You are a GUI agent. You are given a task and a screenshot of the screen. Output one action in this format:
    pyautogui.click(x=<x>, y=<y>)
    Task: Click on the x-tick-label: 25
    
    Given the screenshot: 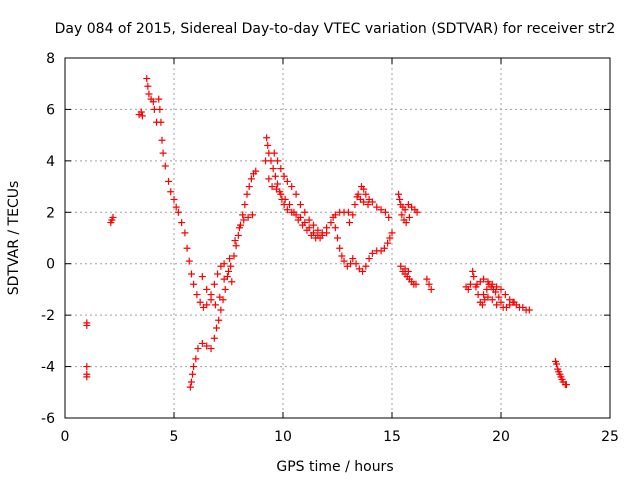 What is the action you would take?
    pyautogui.click(x=610, y=437)
    